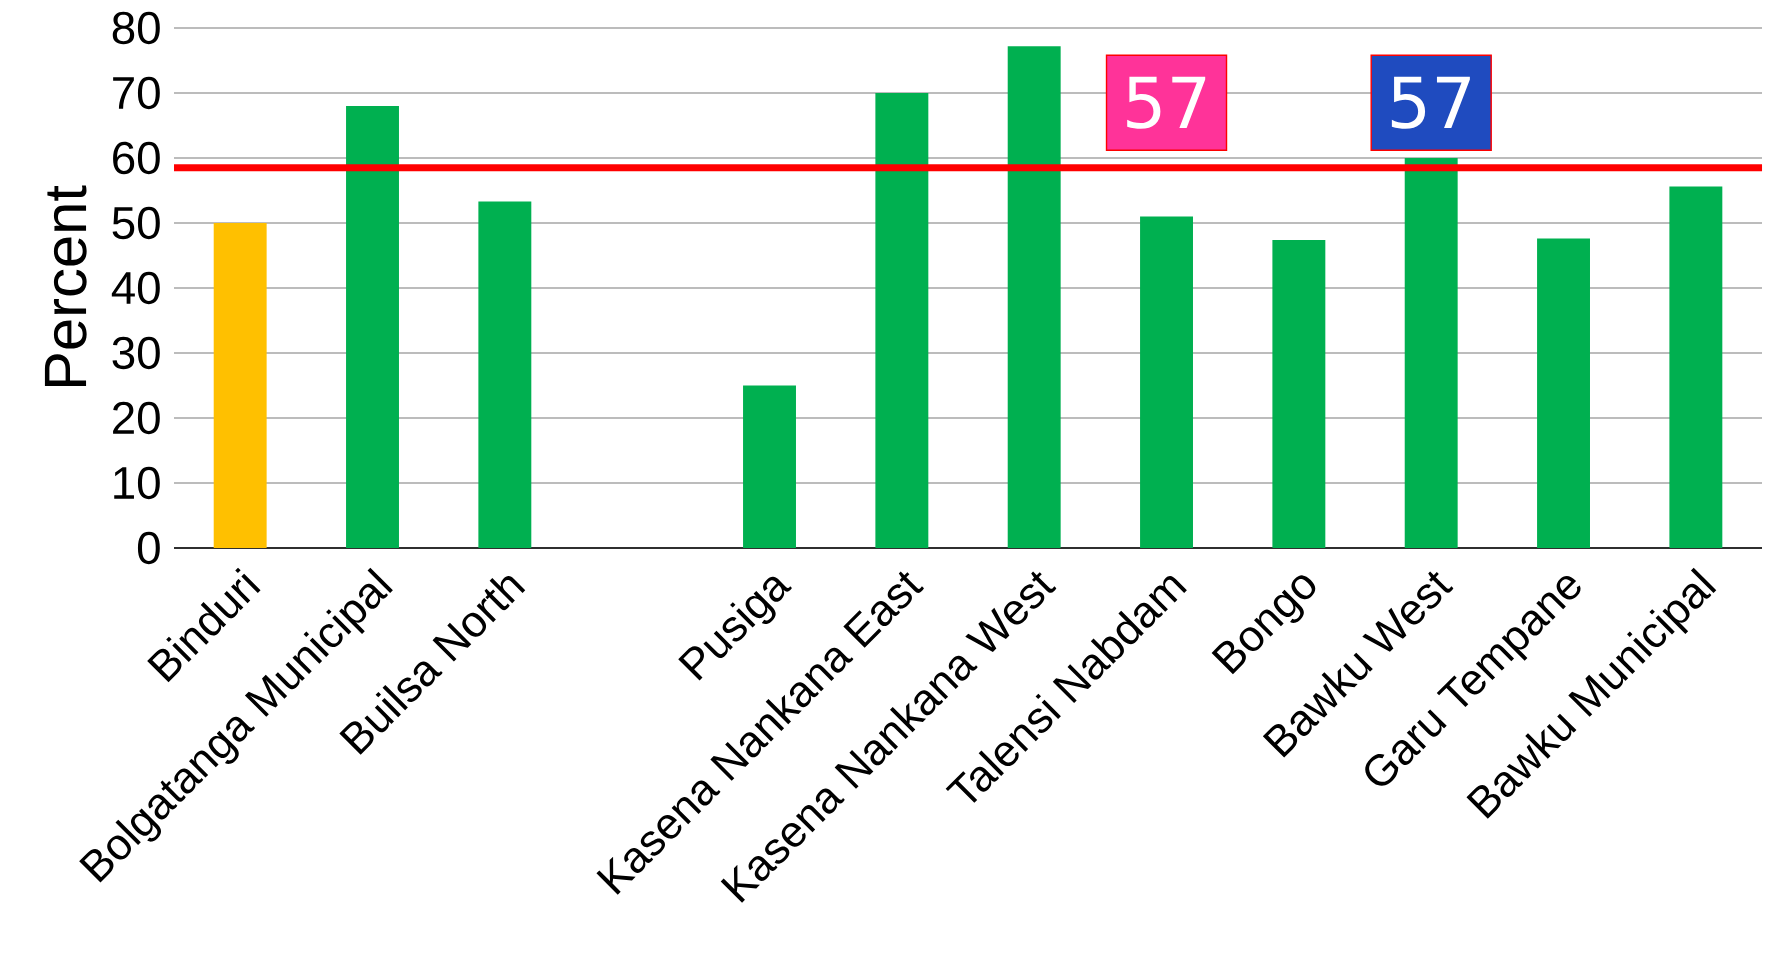  What do you see at coordinates (137, 483) in the screenshot?
I see `y-tick-label: 10` at bounding box center [137, 483].